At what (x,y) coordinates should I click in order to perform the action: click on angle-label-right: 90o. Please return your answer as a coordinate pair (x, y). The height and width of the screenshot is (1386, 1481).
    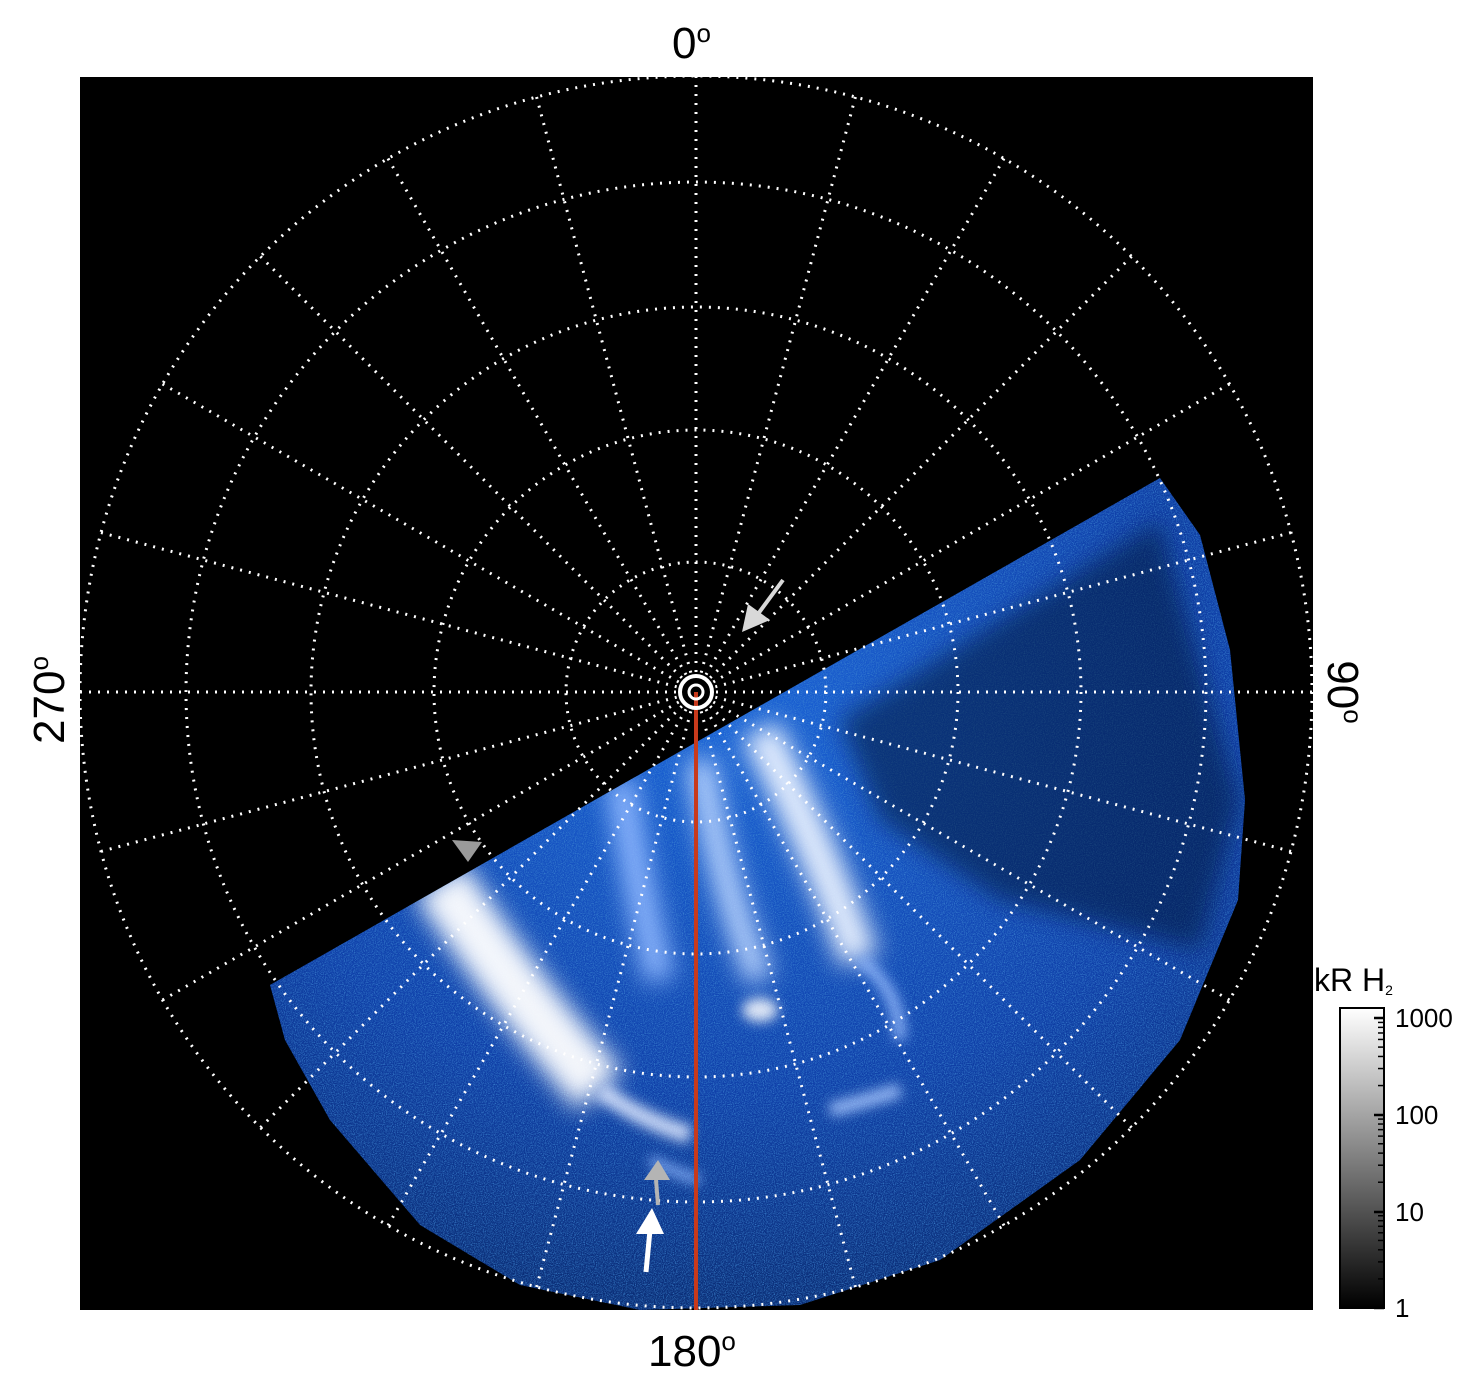
    Looking at the image, I should click on (1343, 692).